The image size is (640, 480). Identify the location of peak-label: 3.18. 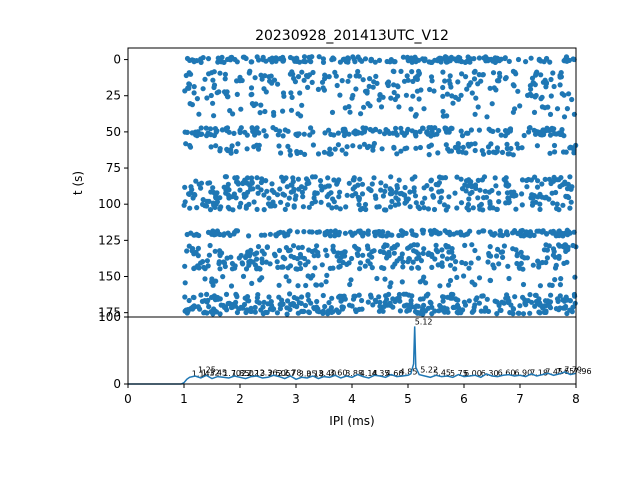
(315, 374).